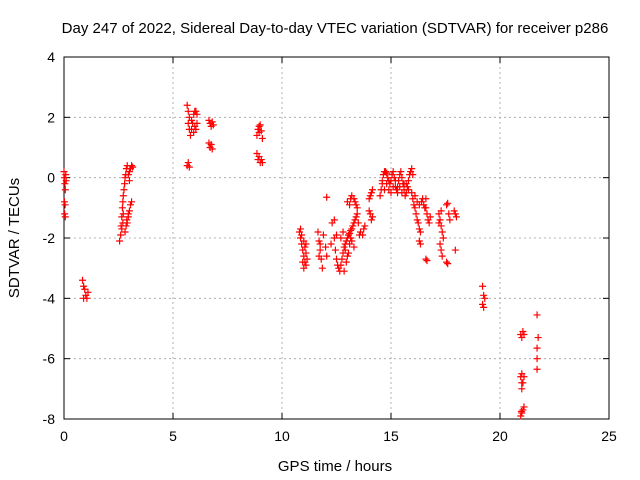 The height and width of the screenshot is (480, 640). I want to click on x-axis-label: GPS time / hours, so click(335, 466).